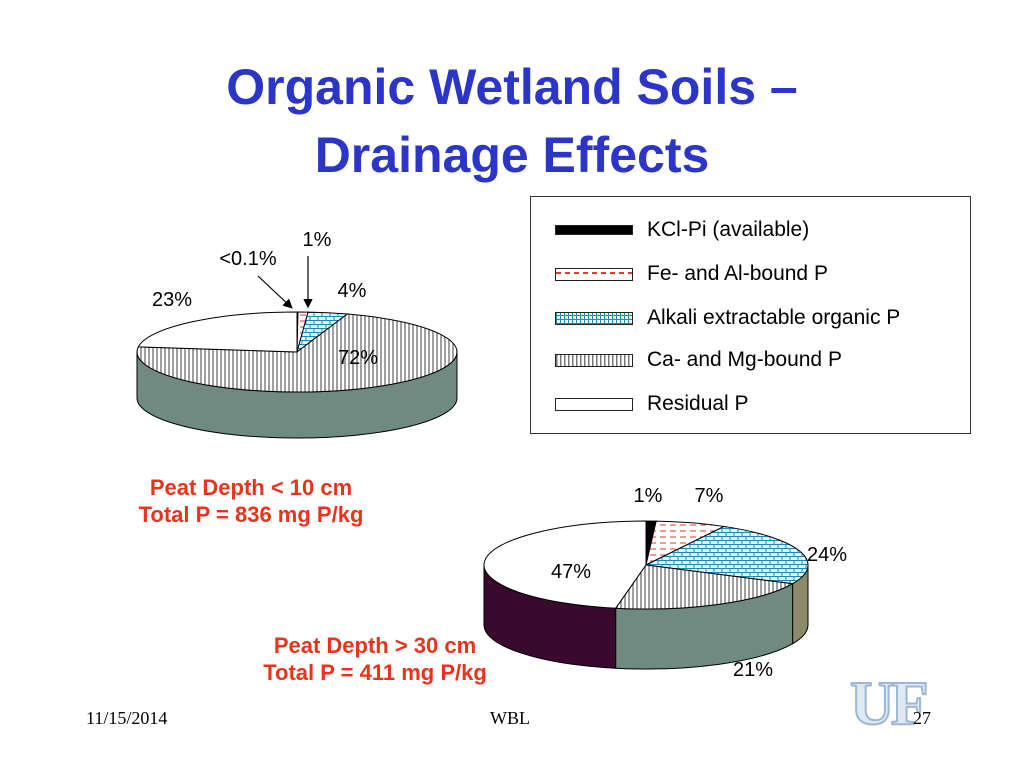  What do you see at coordinates (375, 672) in the screenshot?
I see `caption-deep-total: Total P = 411 mg P/kg` at bounding box center [375, 672].